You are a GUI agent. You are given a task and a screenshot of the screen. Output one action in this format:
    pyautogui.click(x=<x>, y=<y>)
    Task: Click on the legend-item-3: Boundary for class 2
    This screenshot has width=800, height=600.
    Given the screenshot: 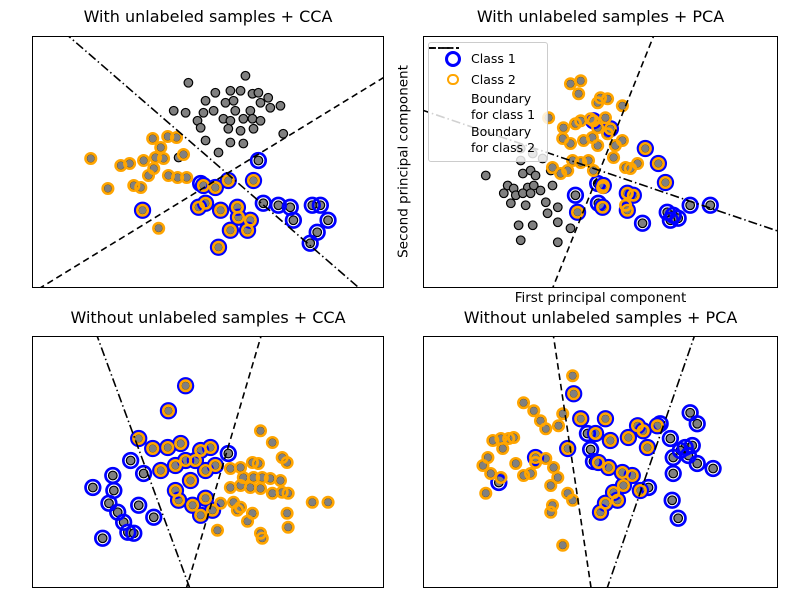 What is the action you would take?
    pyautogui.click(x=486, y=101)
    